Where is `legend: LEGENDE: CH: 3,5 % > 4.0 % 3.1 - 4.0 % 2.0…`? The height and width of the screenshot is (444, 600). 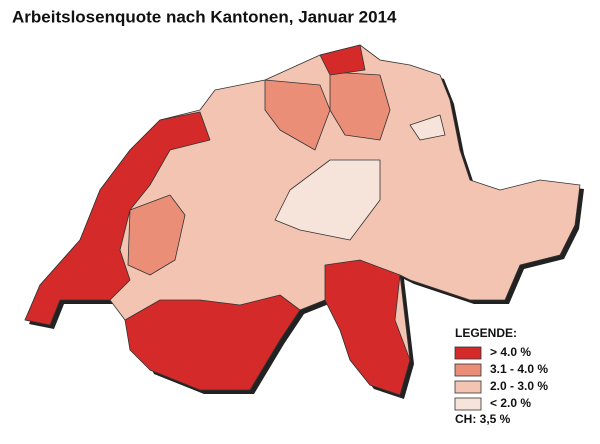 legend: LEGENDE: CH: 3,5 % > 4.0 % 3.1 - 4.0 % 2.0… is located at coordinates (501, 376).